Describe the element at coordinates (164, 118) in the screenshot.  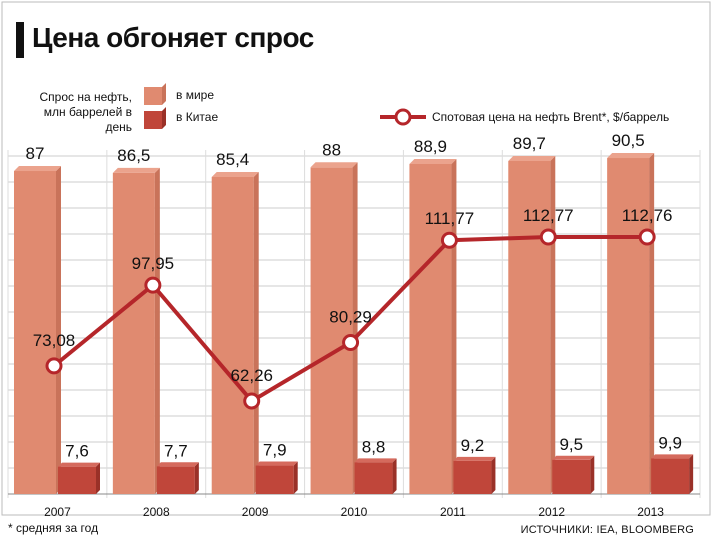
I see `legend-china-swatch-side` at that location.